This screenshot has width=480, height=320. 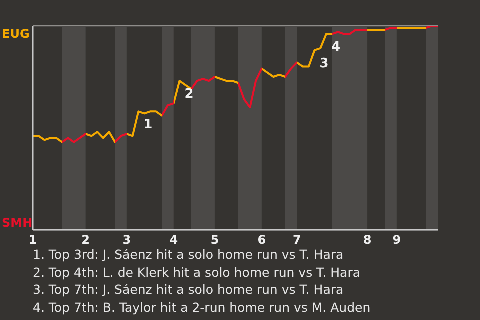 What do you see at coordinates (189, 94) in the screenshot?
I see `annotation: 2` at bounding box center [189, 94].